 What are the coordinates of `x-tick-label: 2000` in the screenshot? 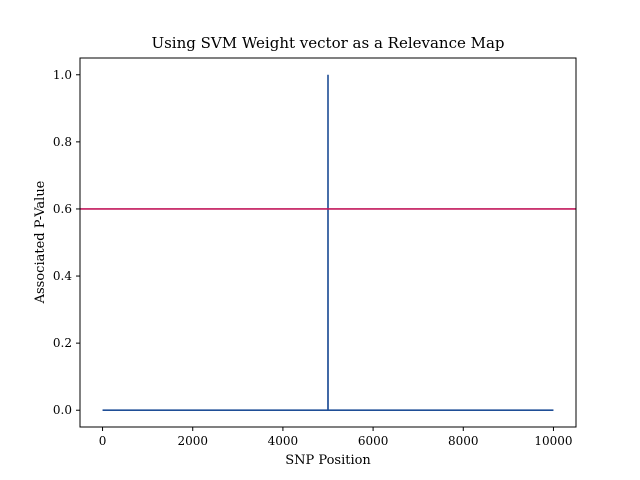 It's located at (192, 441).